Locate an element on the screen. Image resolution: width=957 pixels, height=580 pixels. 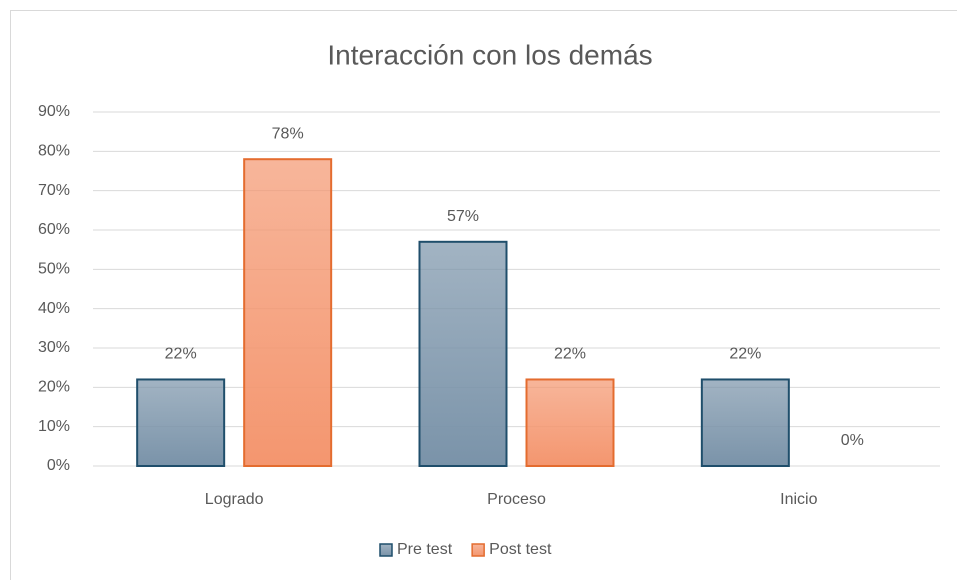
y-tick-label: 80% is located at coordinates (54, 151).